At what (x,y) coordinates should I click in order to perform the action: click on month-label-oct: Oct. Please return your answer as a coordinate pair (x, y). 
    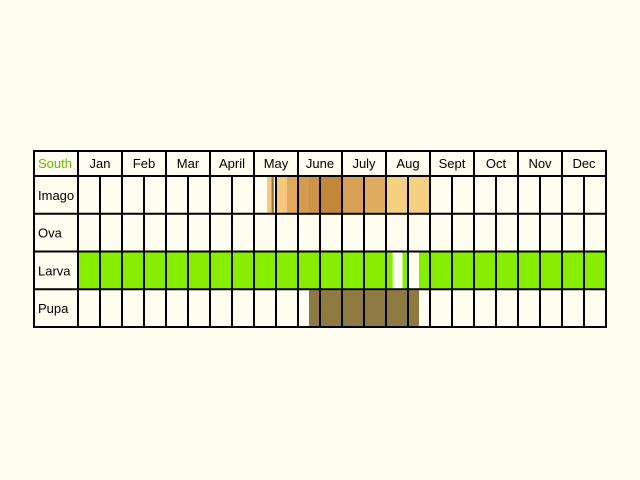
    Looking at the image, I should click on (496, 163).